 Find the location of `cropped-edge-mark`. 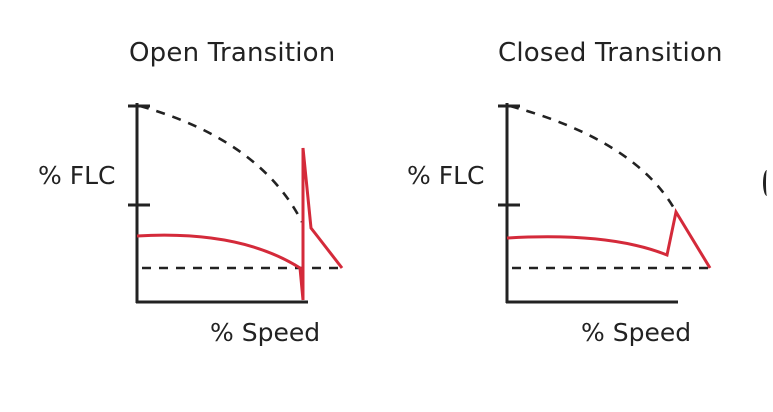

cropped-edge-mark is located at coordinates (767, 183).